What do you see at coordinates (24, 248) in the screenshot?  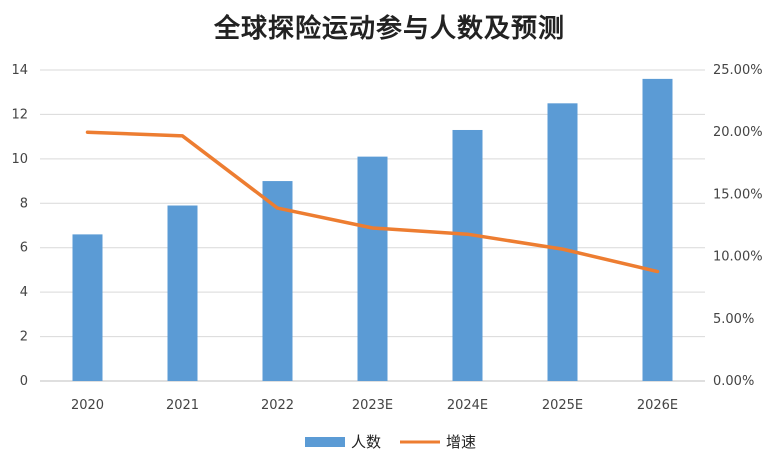 I see `left-y-tick-label: 6` at bounding box center [24, 248].